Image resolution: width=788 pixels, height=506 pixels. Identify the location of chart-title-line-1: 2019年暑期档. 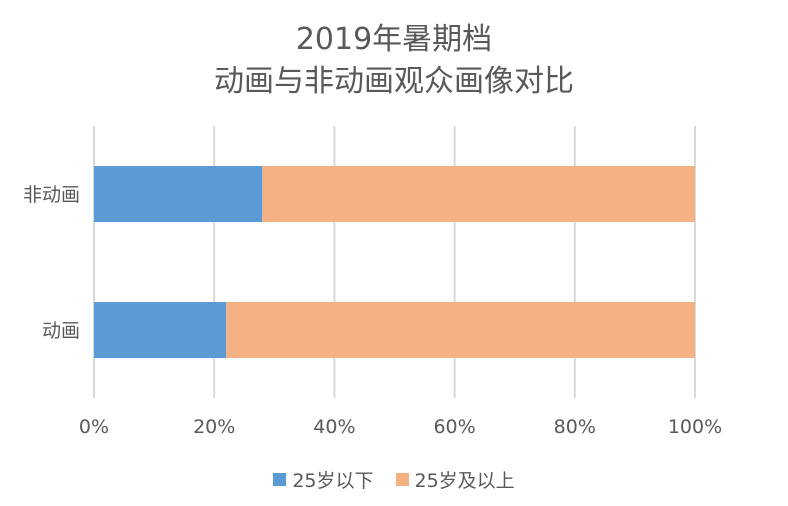
(394, 39).